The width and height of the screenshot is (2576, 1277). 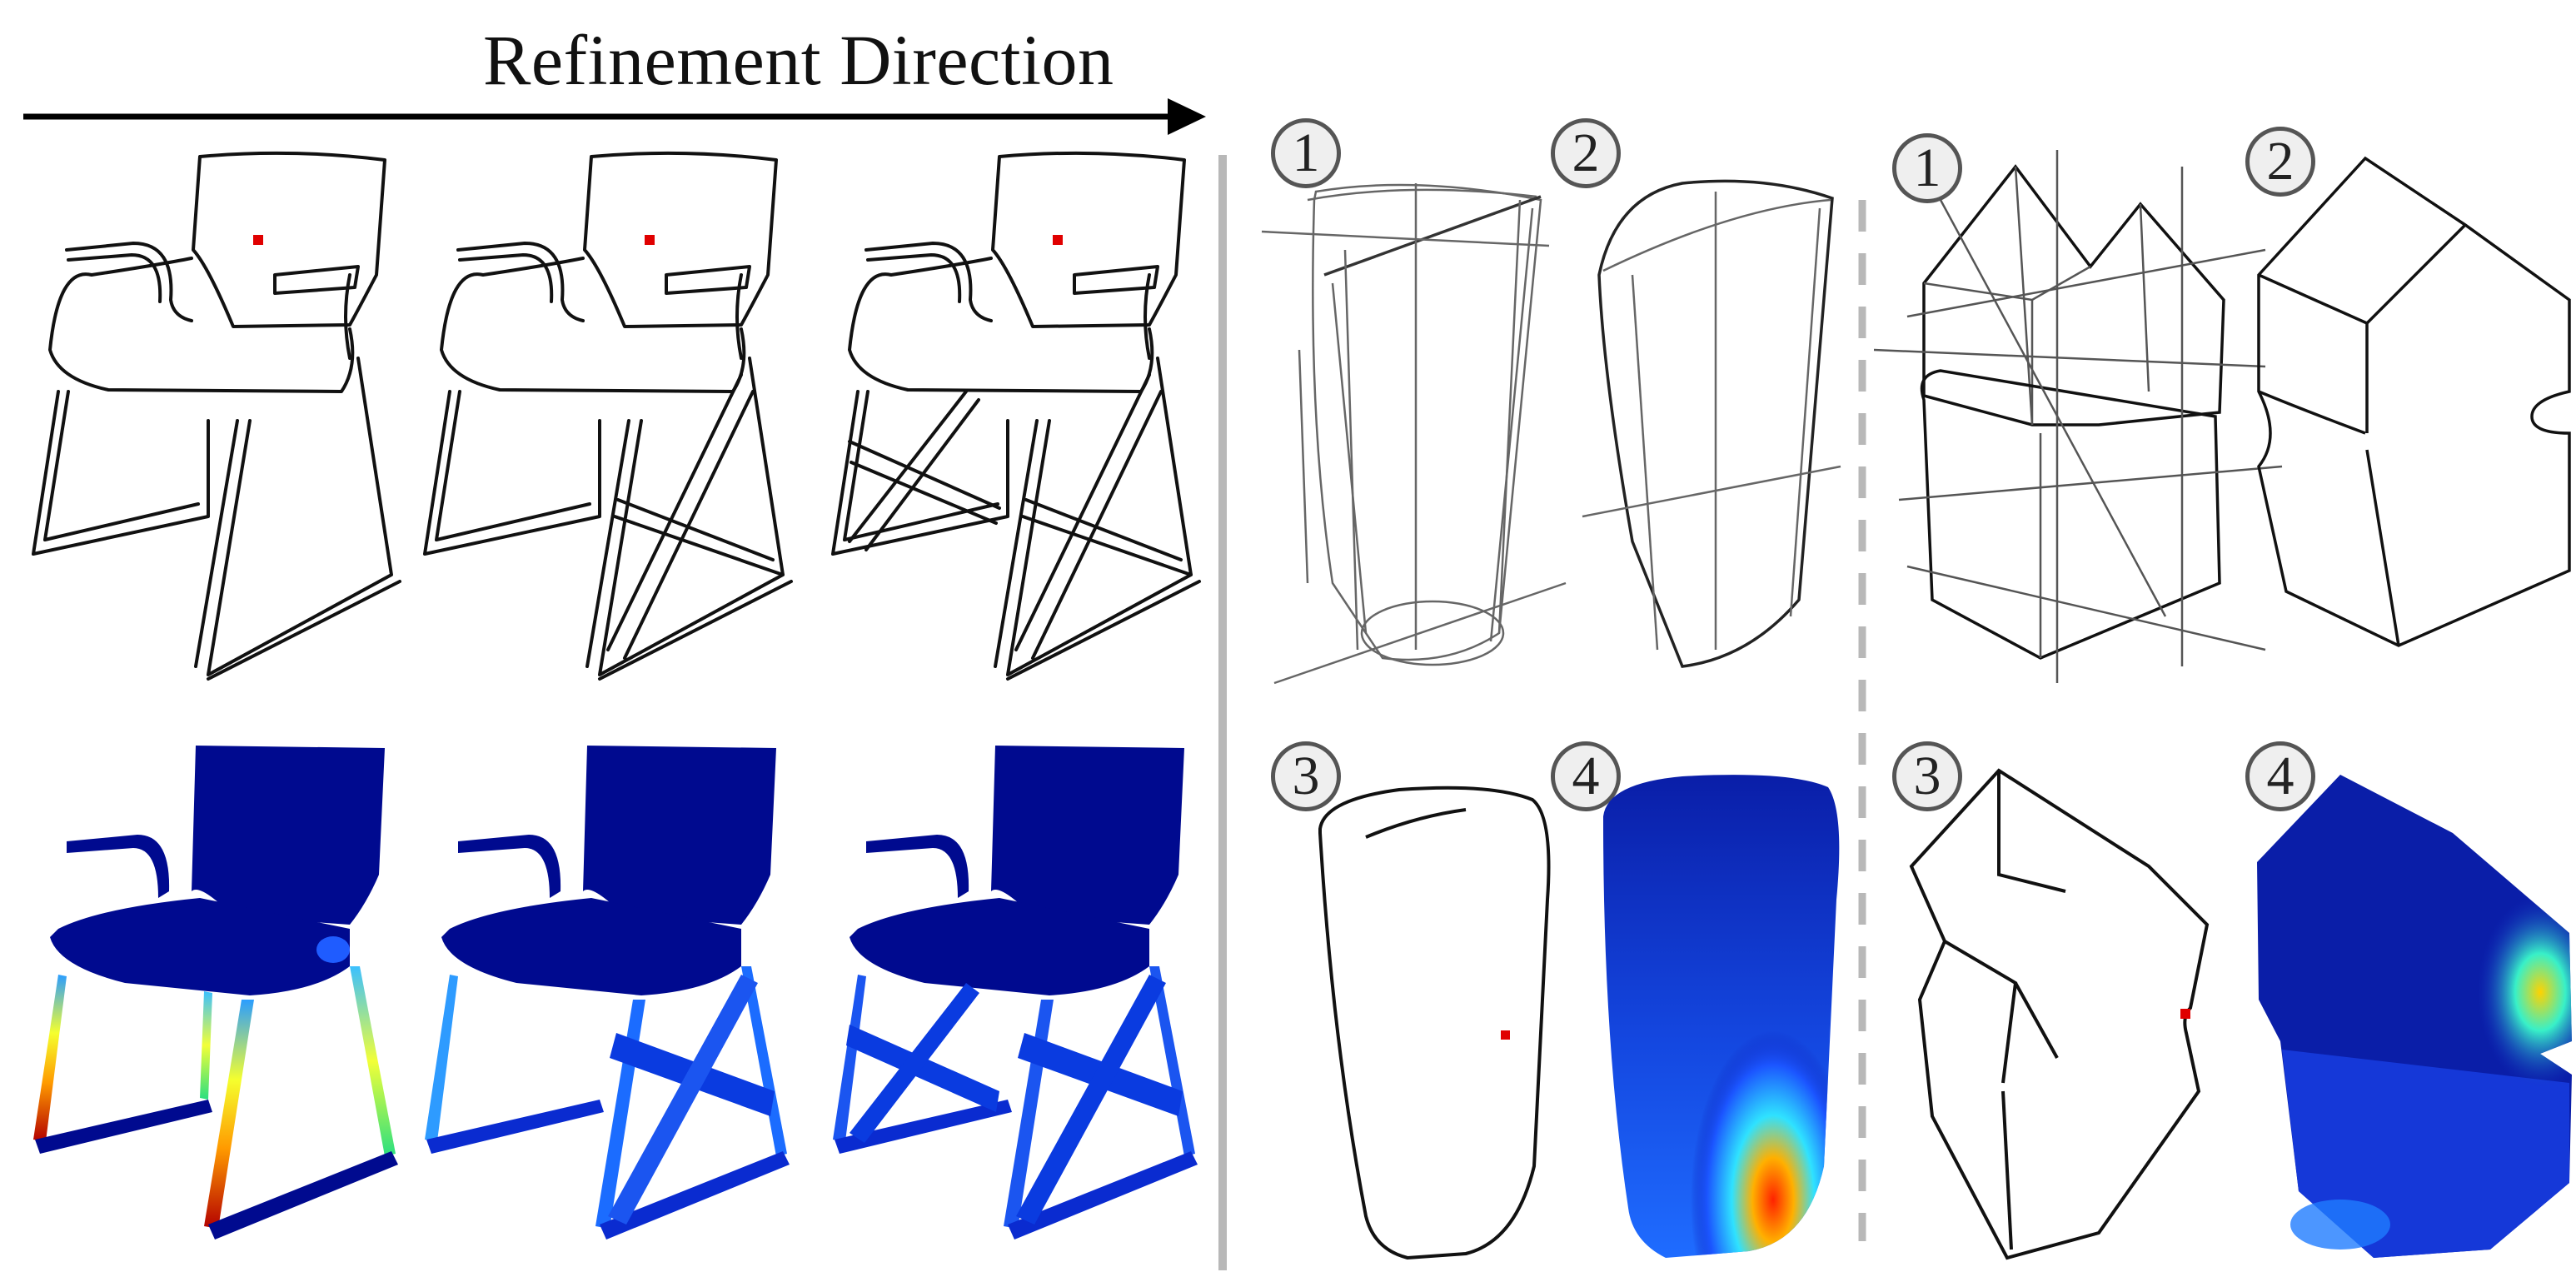 I want to click on step-badge-3-left: 3, so click(x=1306, y=776).